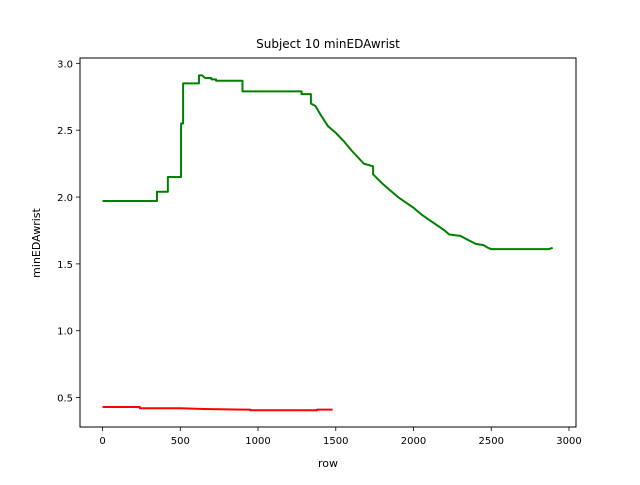 The height and width of the screenshot is (485, 640). What do you see at coordinates (65, 131) in the screenshot?
I see `y-tick-label: 2.5` at bounding box center [65, 131].